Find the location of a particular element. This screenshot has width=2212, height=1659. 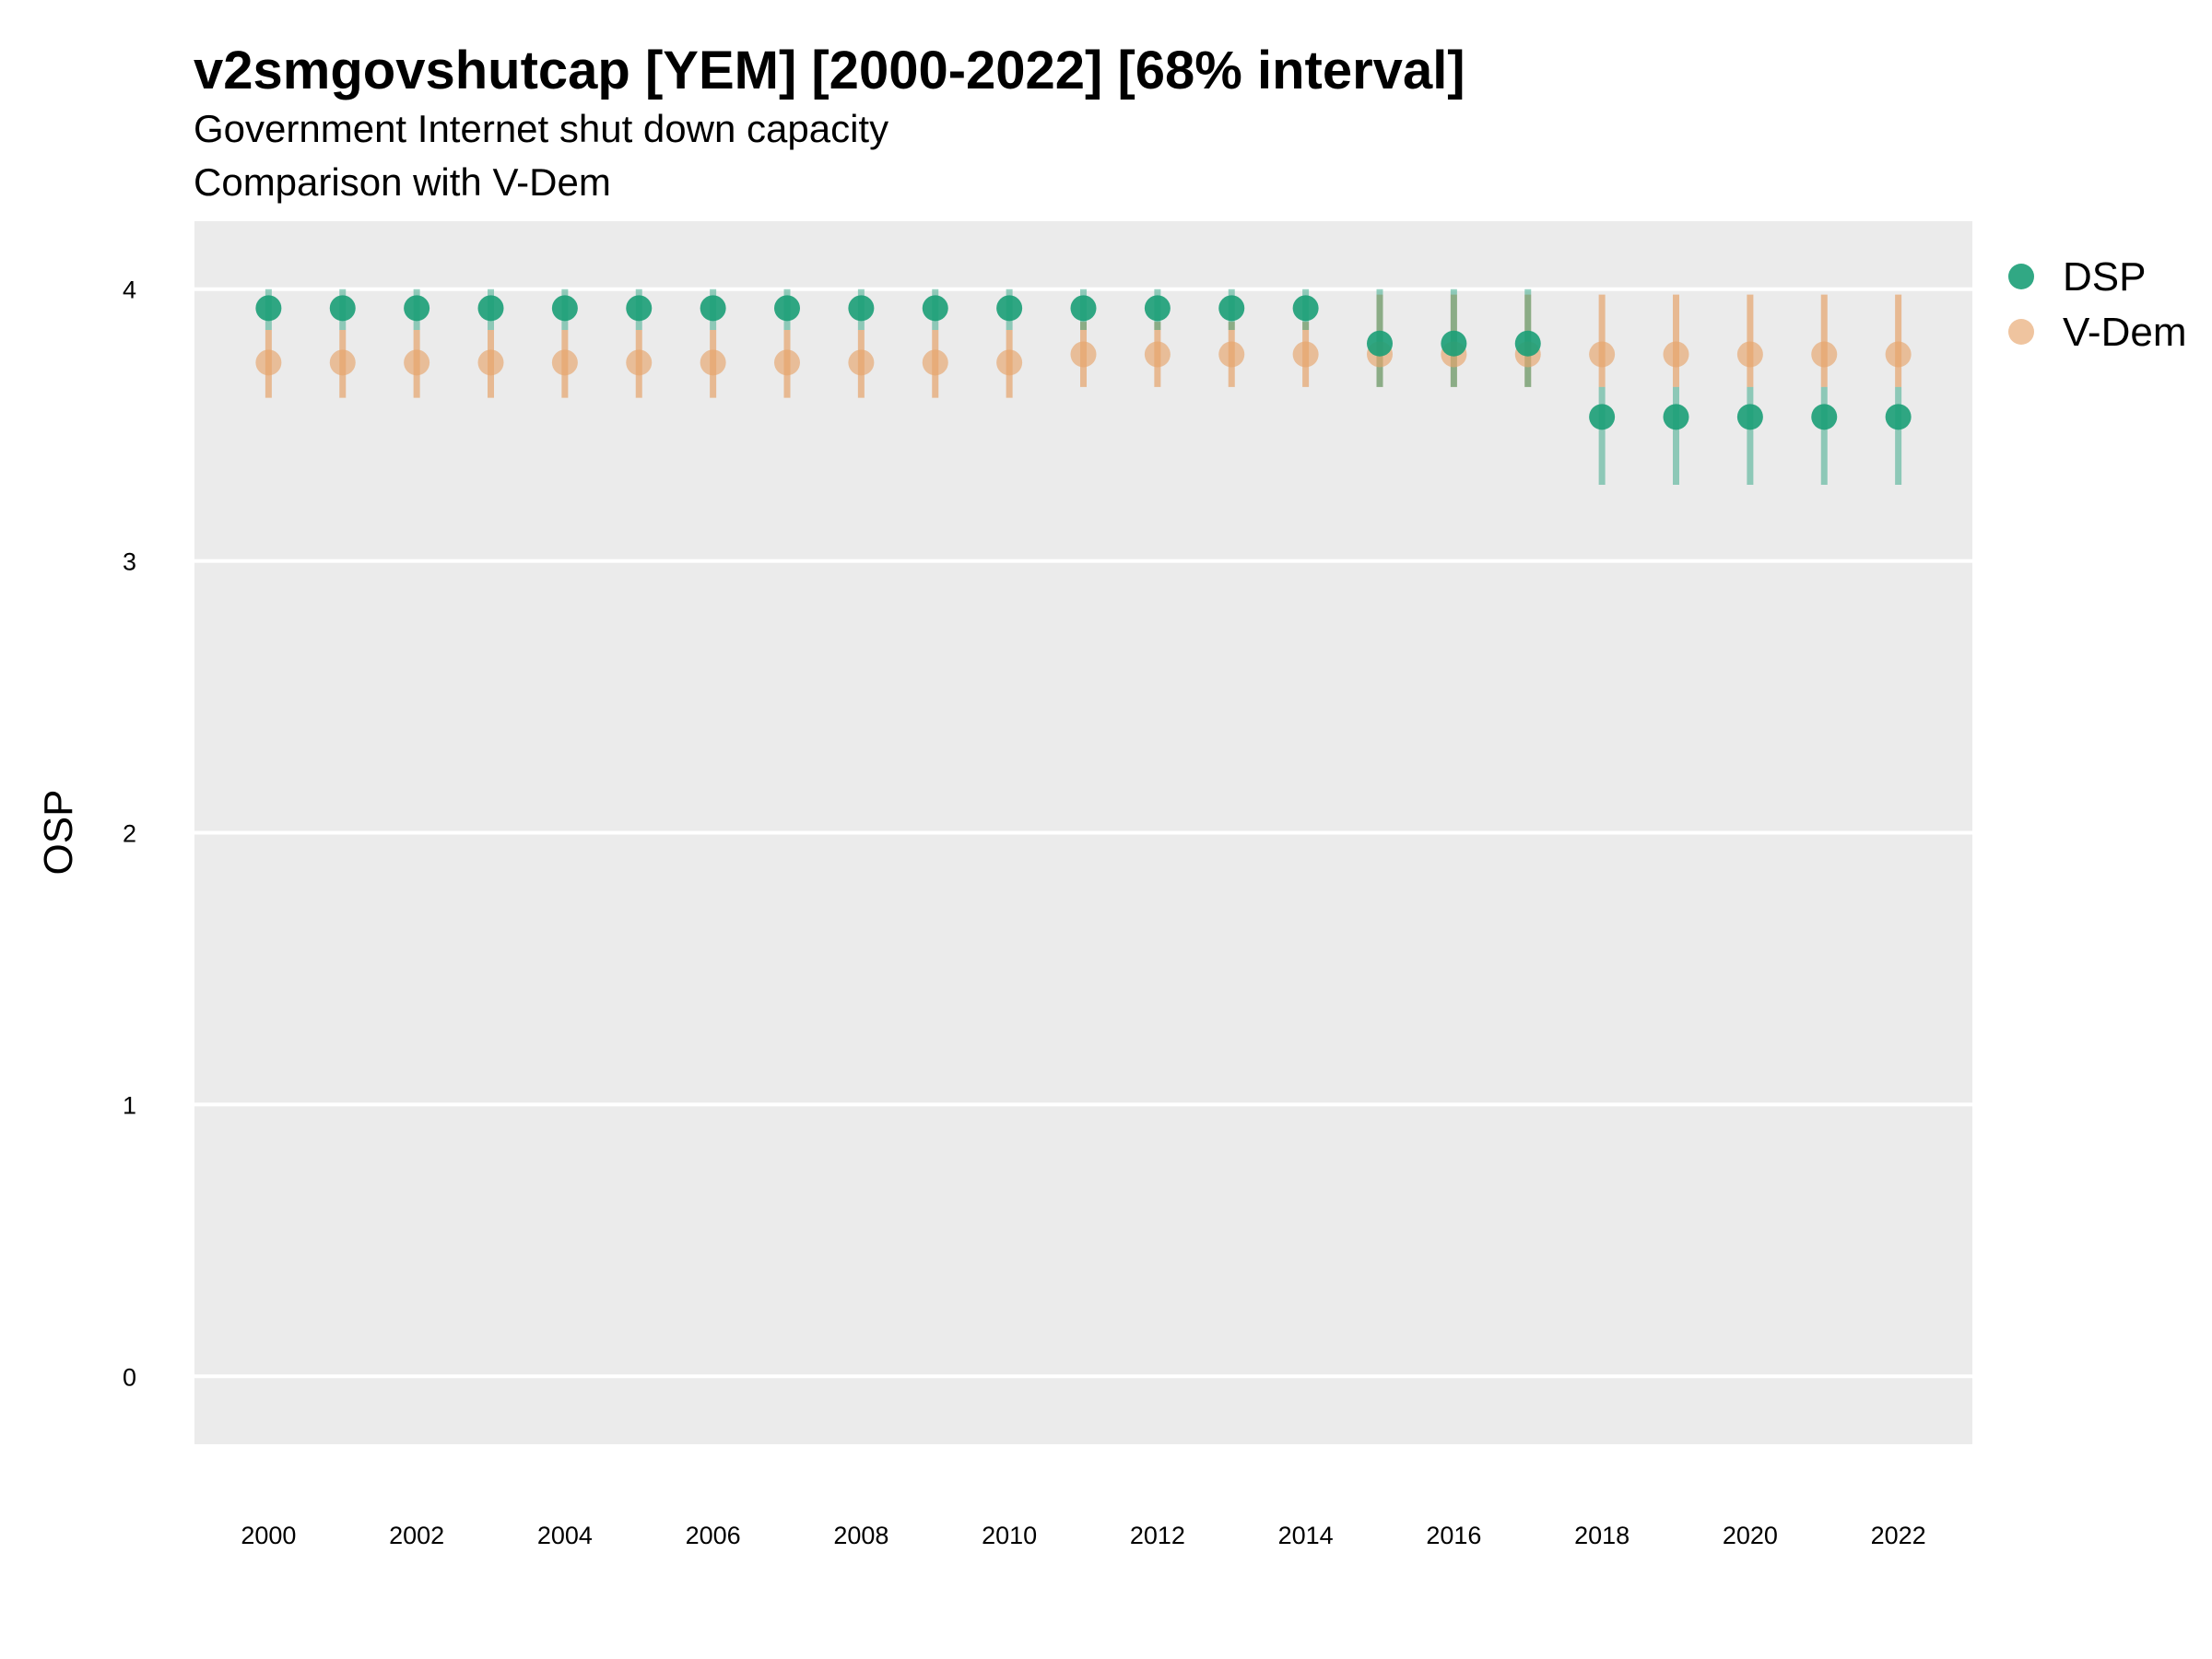

legend-label-v-dem: V-Dem is located at coordinates (2124, 332).